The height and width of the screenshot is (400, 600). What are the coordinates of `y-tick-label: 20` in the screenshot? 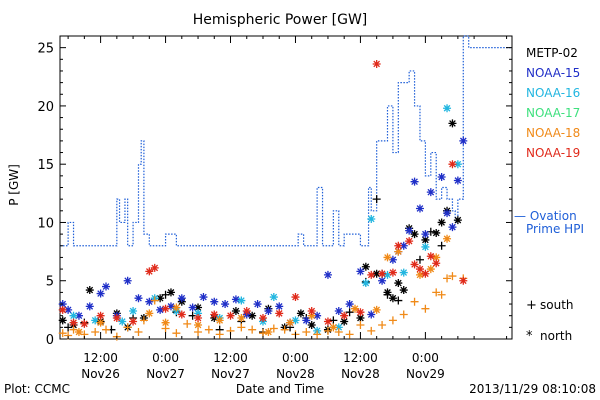 It's located at (45, 107).